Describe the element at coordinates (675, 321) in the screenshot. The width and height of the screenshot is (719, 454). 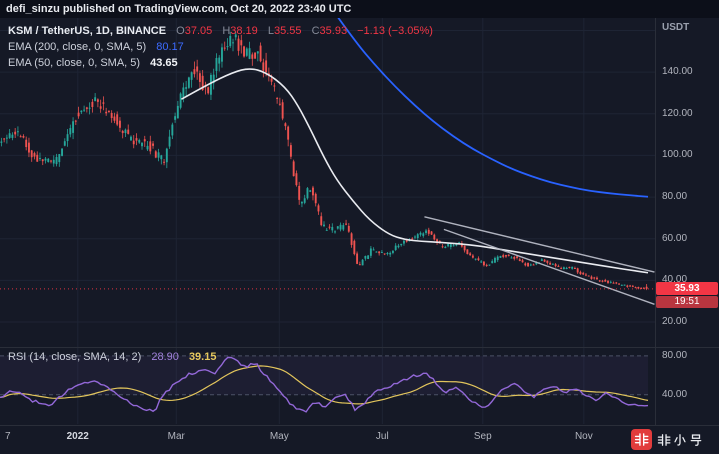
I see `price-tick-label: 20.00` at that location.